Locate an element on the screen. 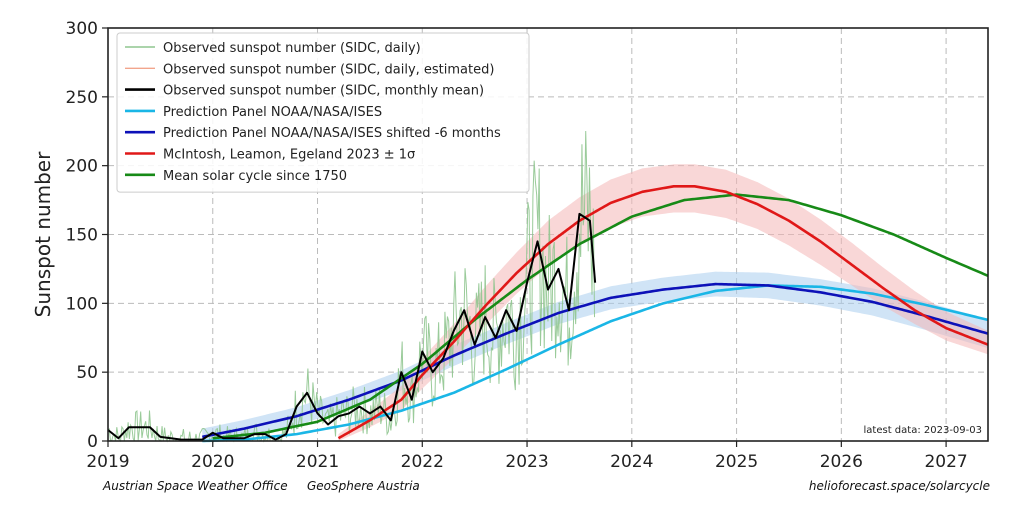 The height and width of the screenshot is (518, 1024). latest-data-annotation: latest data: 2023-09-03 is located at coordinates (923, 430).